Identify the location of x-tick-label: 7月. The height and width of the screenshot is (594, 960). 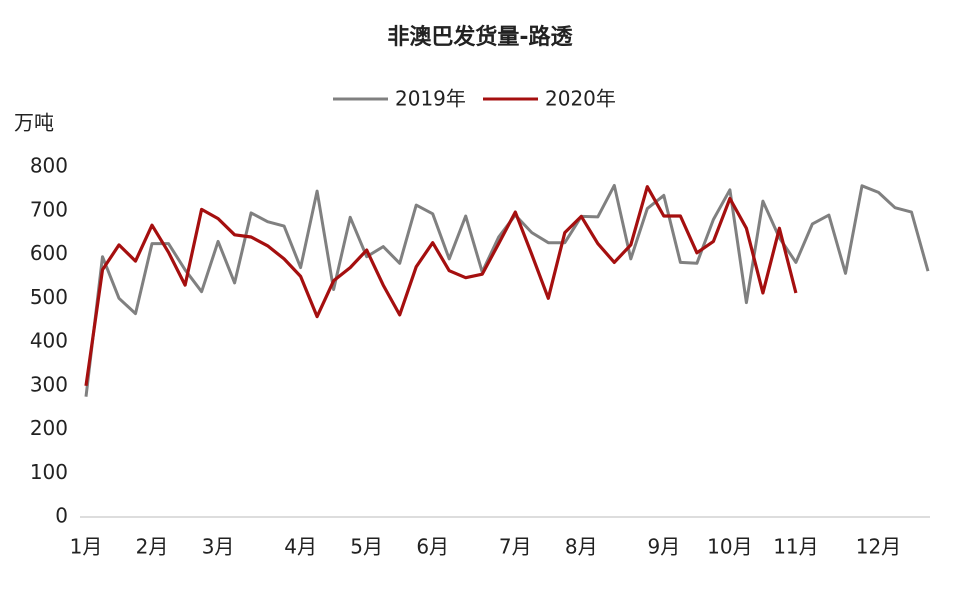
(515, 547).